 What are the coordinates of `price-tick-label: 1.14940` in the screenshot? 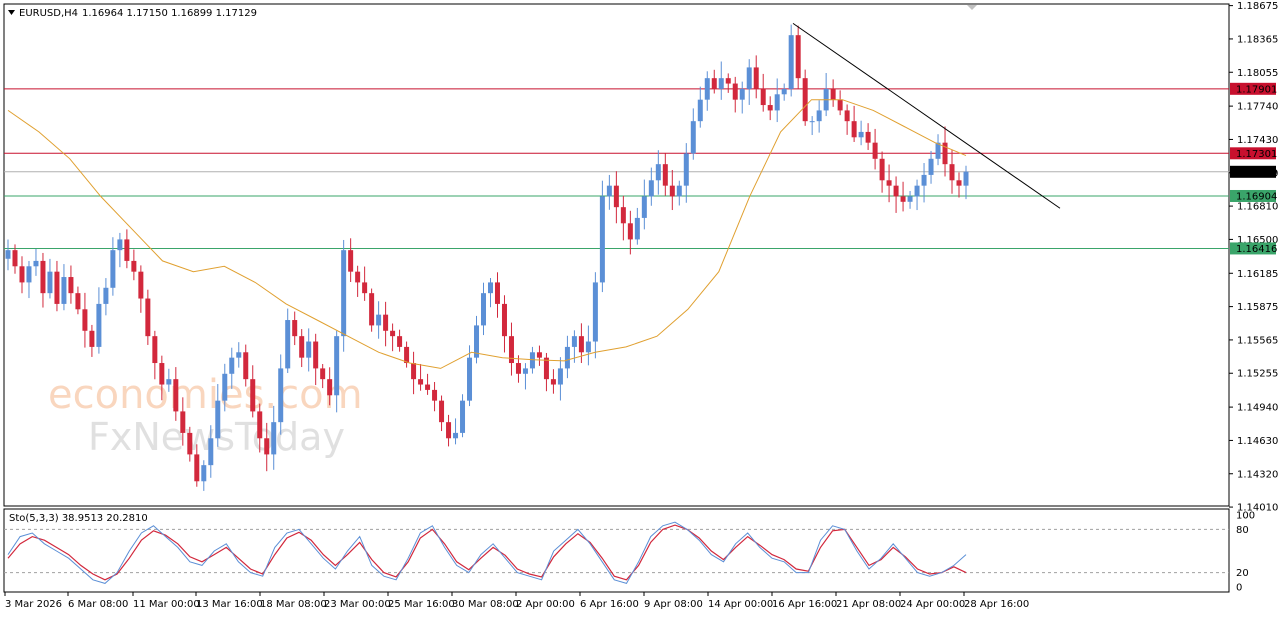 It's located at (1257, 408).